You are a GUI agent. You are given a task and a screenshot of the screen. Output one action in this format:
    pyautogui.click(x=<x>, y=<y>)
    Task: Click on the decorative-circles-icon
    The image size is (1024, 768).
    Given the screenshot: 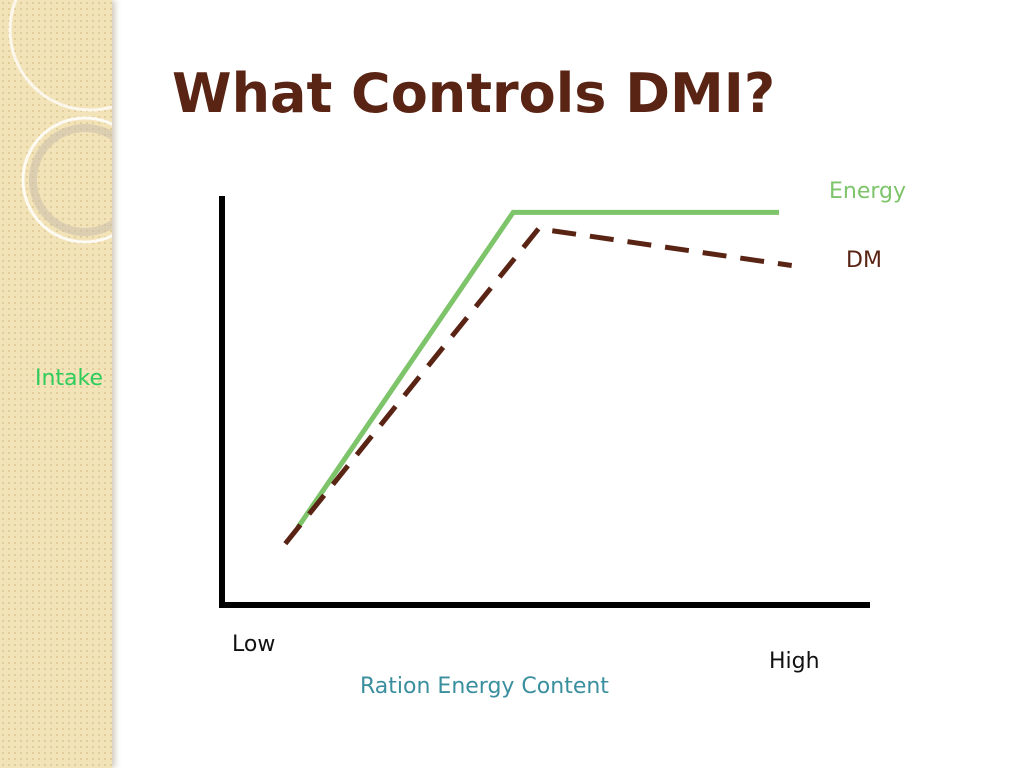 What is the action you would take?
    pyautogui.click(x=60, y=122)
    